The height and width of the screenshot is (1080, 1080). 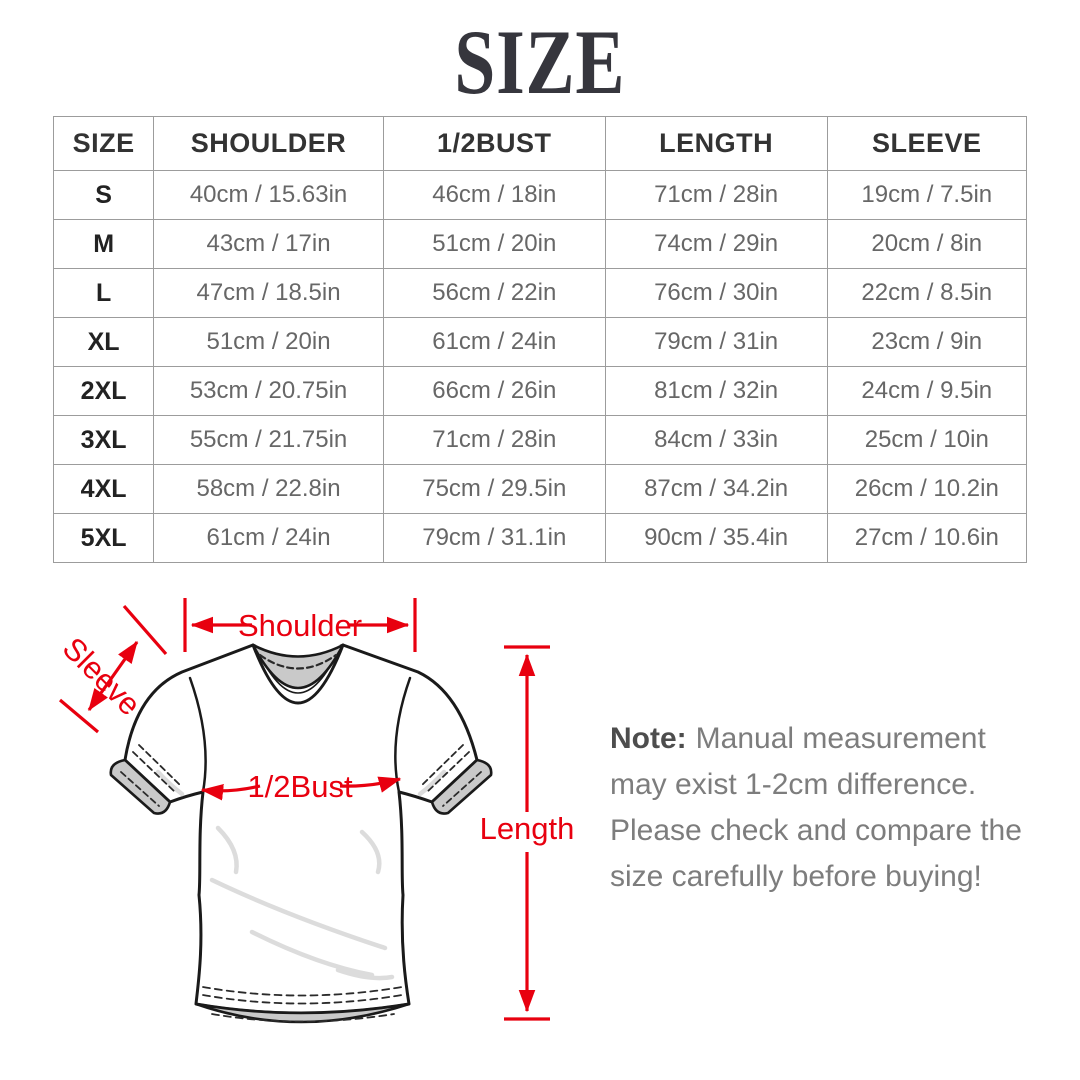 What do you see at coordinates (494, 489) in the screenshot?
I see `measurement-cell: 75cm / 29.5in` at bounding box center [494, 489].